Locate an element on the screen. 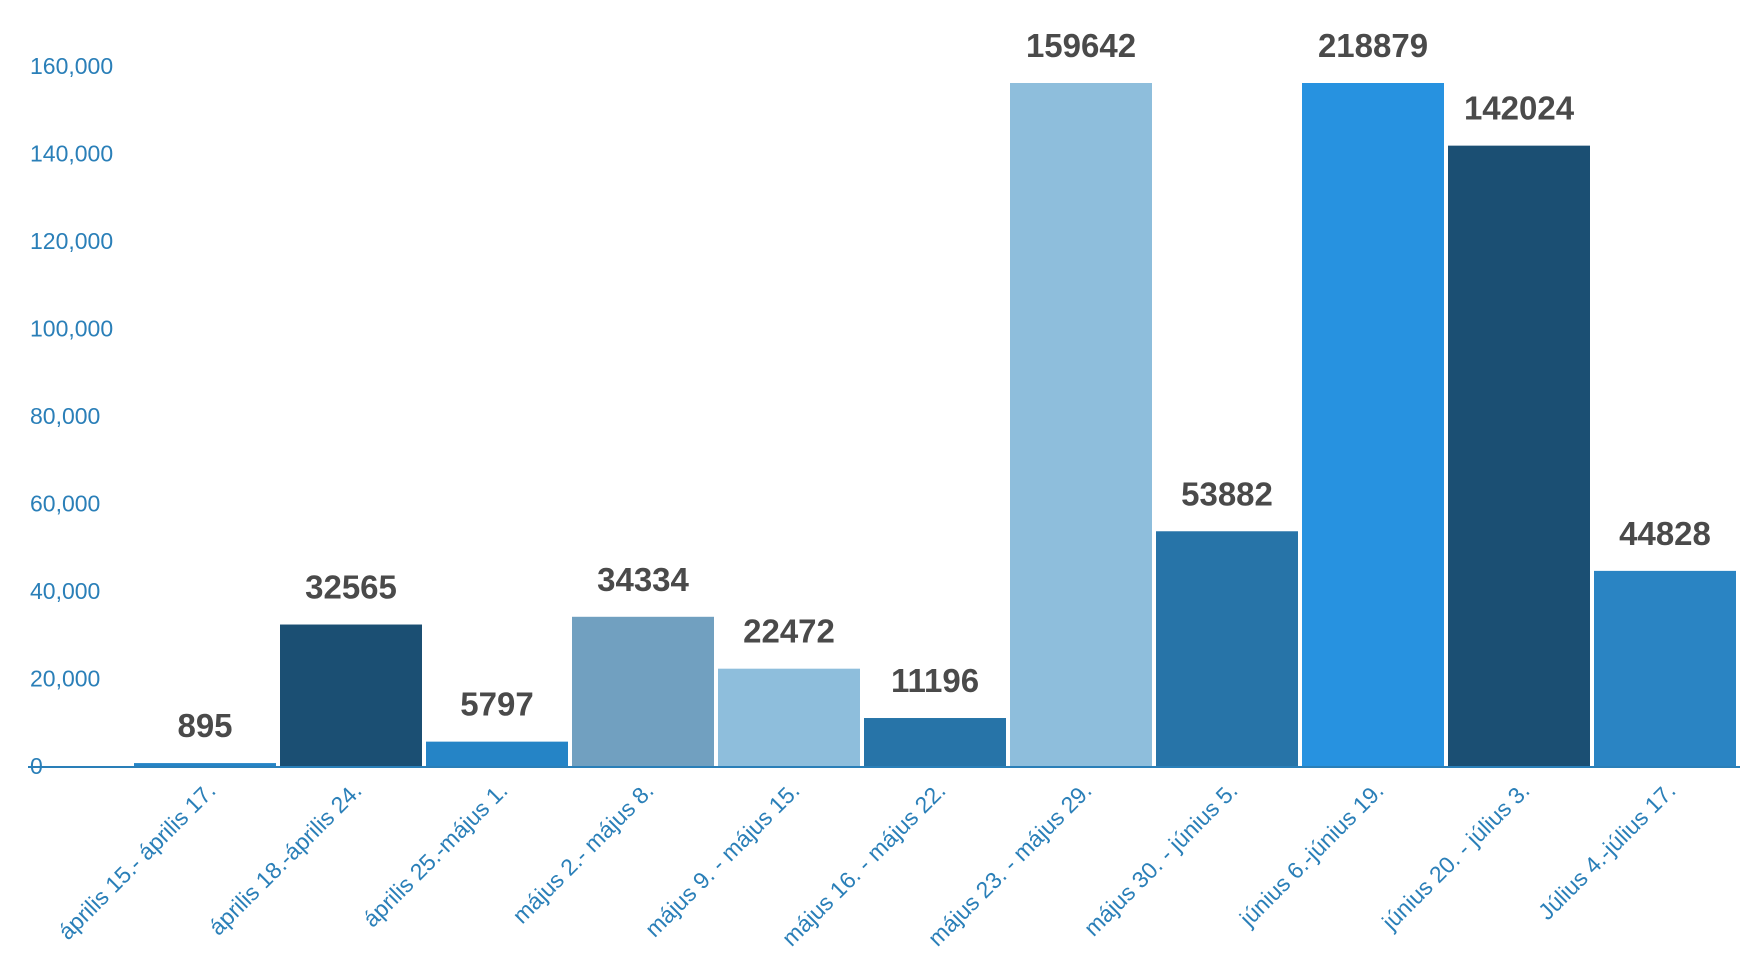 The image size is (1748, 964). x-tick-label: május 30. - június 5. is located at coordinates (1161, 859).